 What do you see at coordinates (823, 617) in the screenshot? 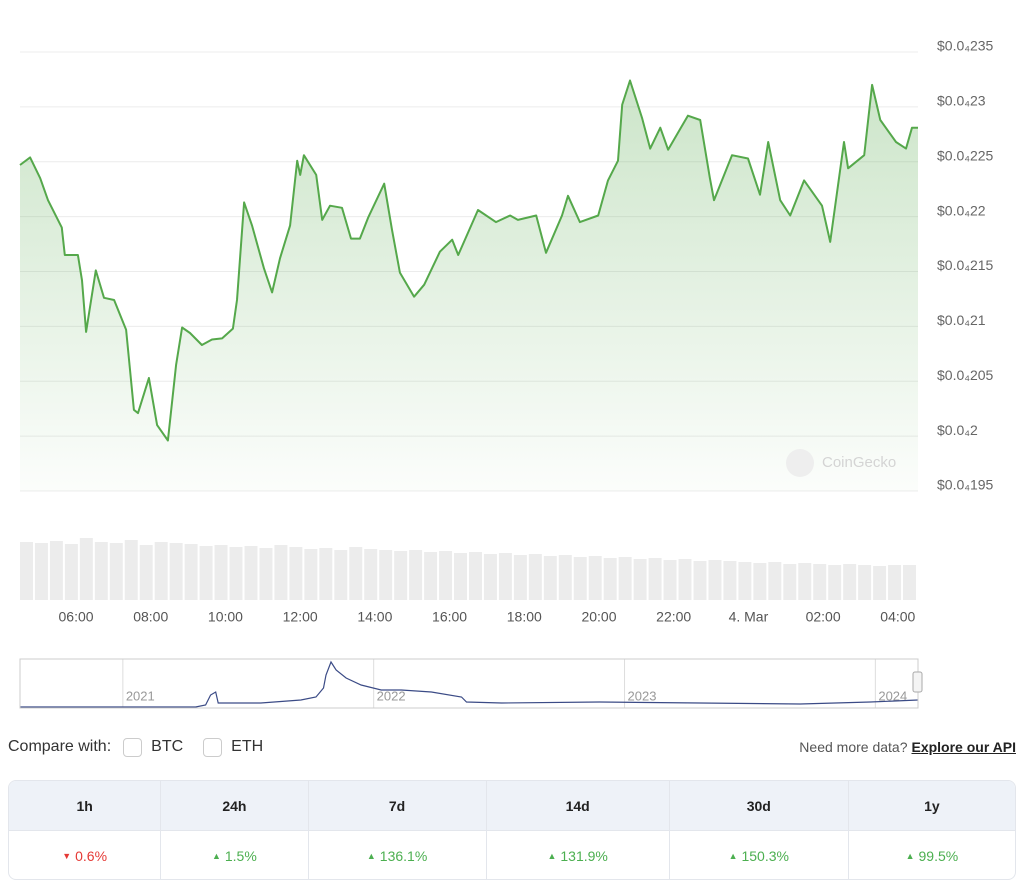
I see `x-tick-label: 02:00` at bounding box center [823, 617].